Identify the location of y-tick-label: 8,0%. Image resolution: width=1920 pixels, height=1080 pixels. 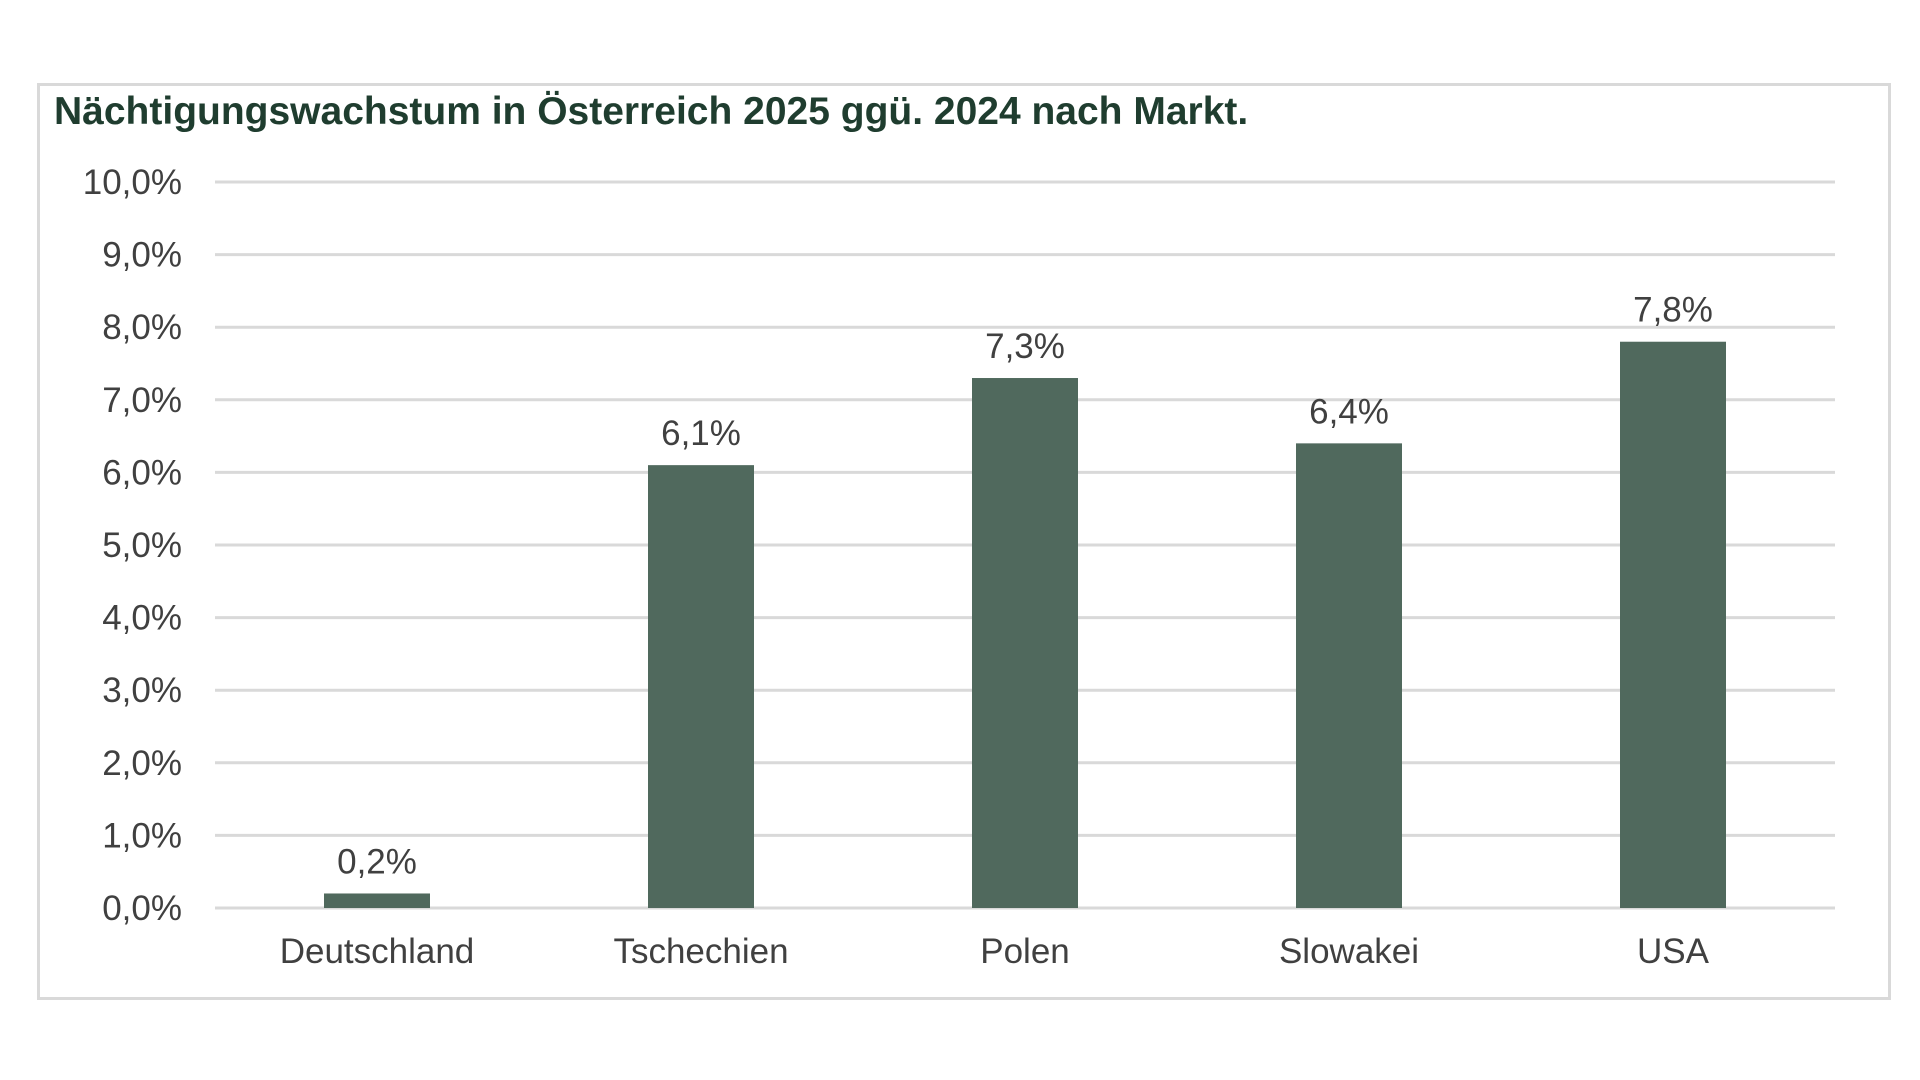
(142, 327).